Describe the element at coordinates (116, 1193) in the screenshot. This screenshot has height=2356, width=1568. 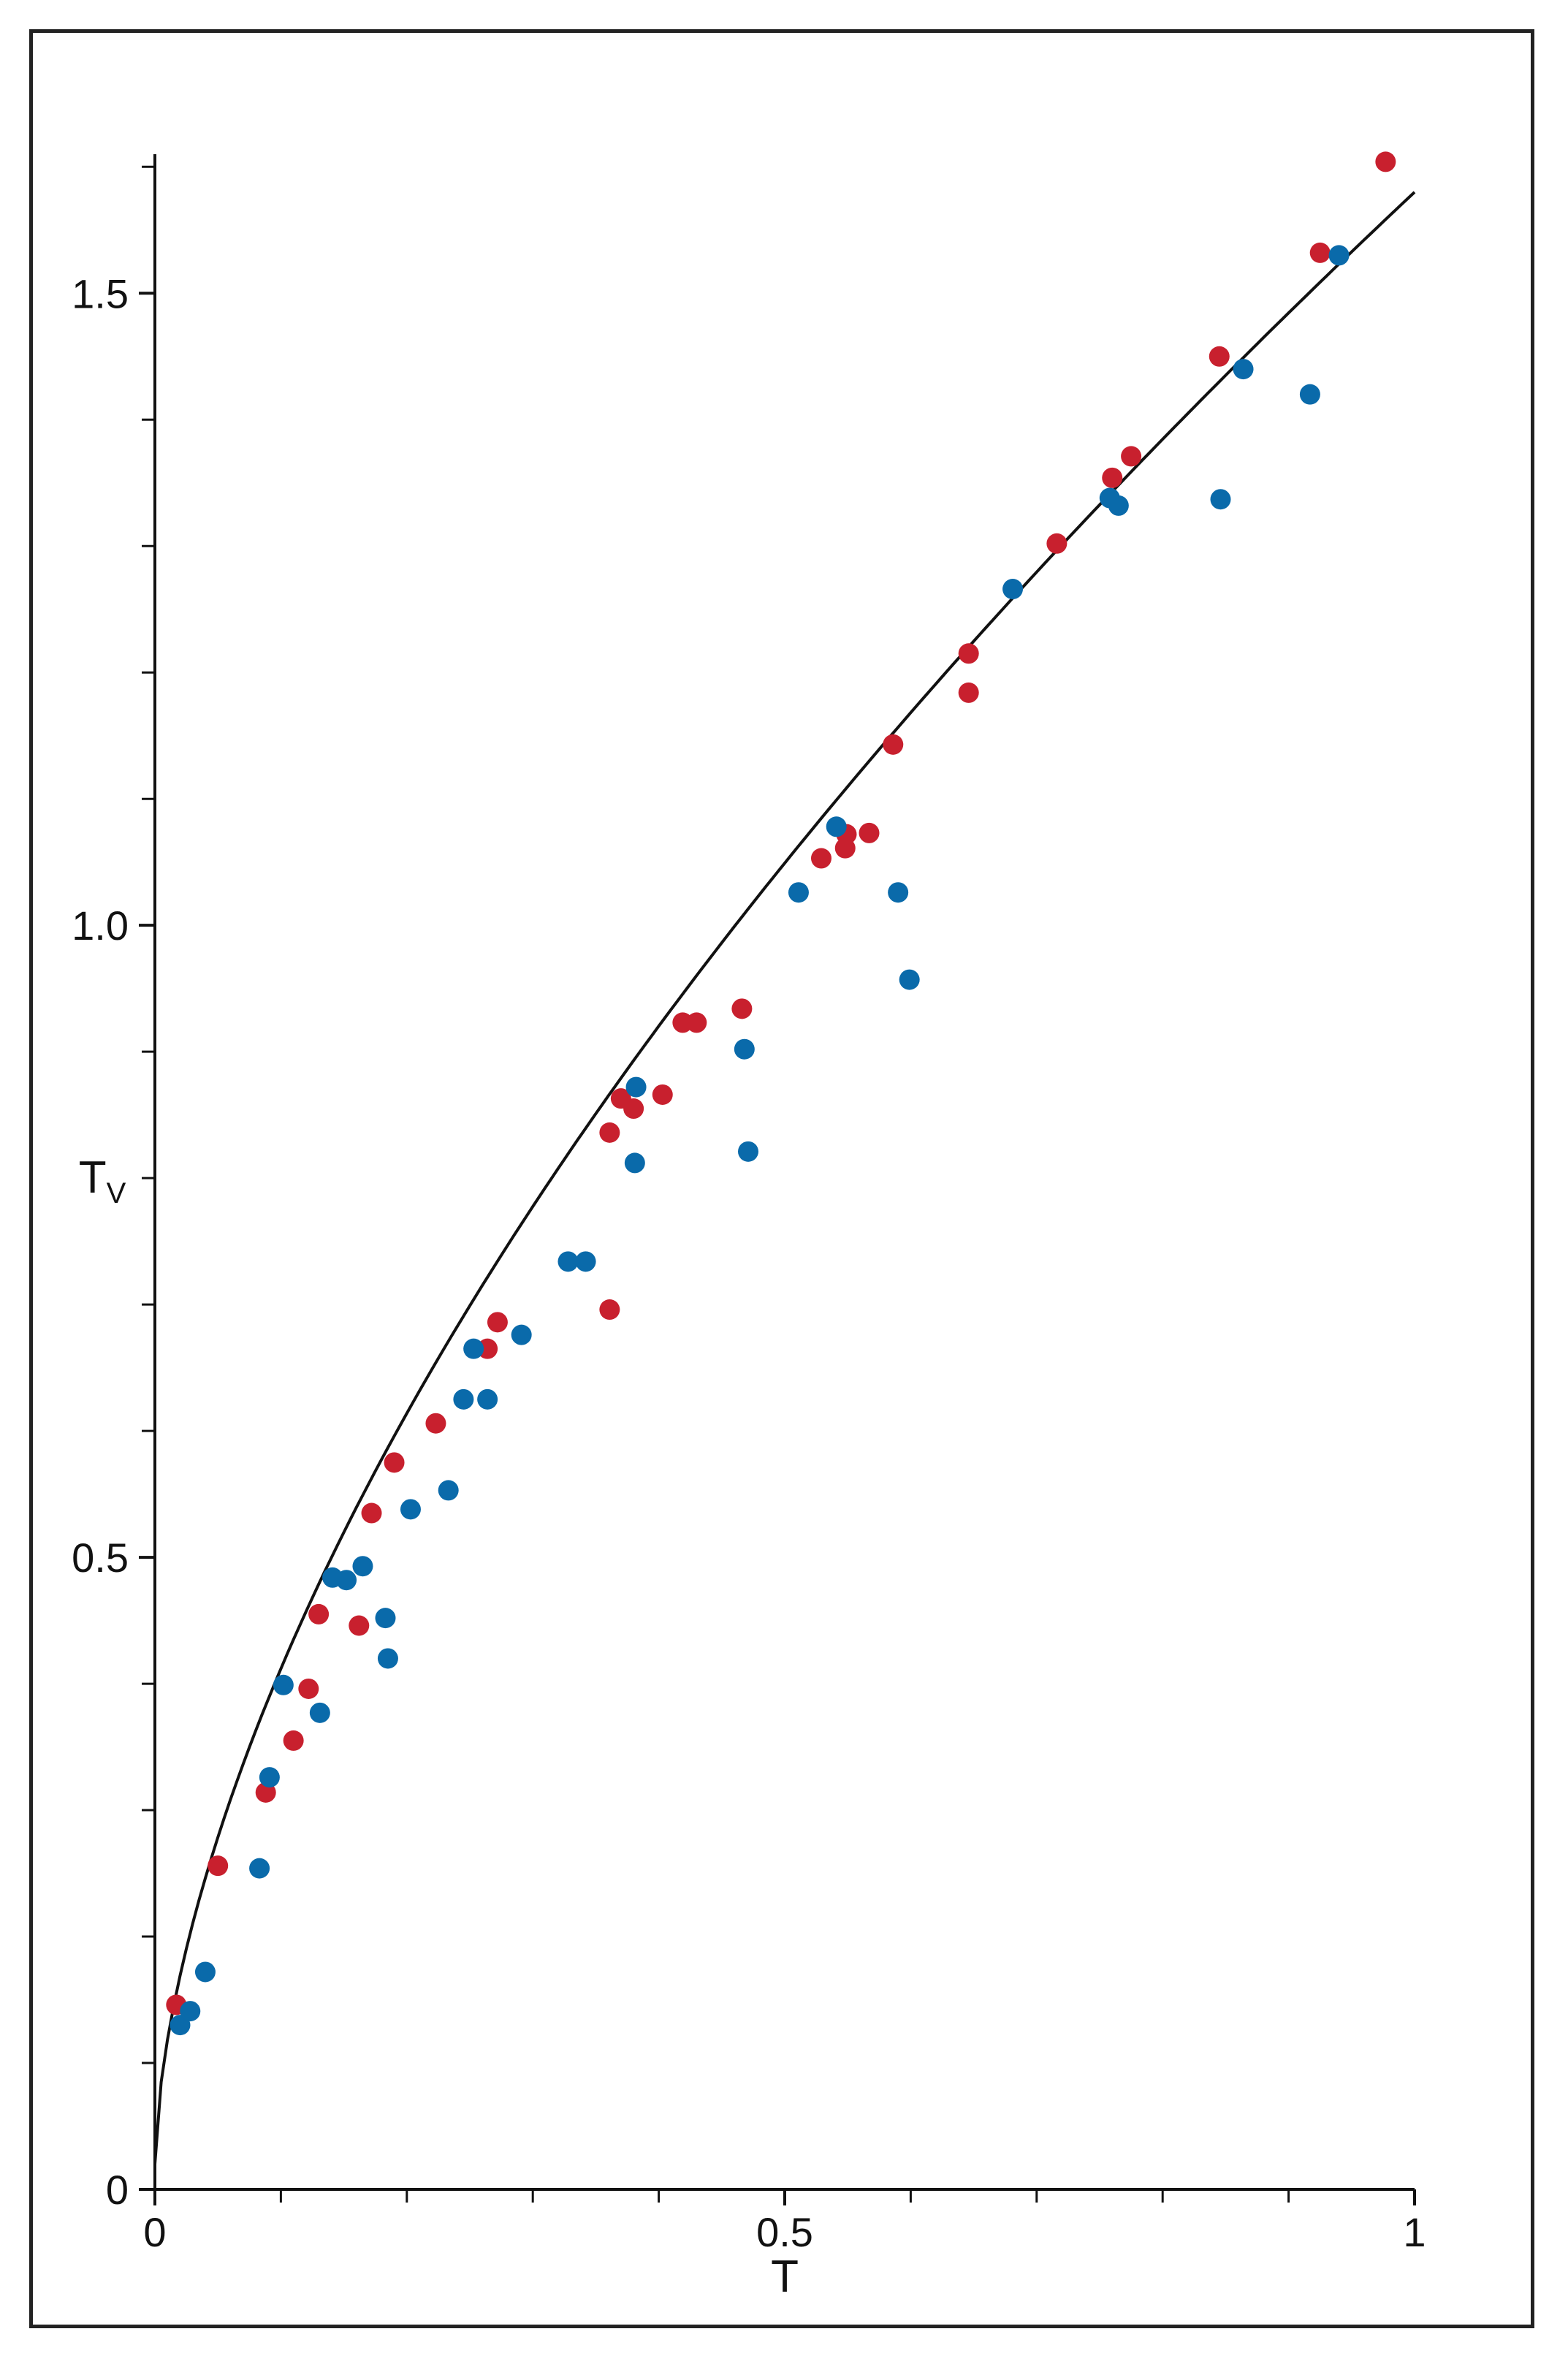
I see `y-axis-title-subscript: V` at that location.